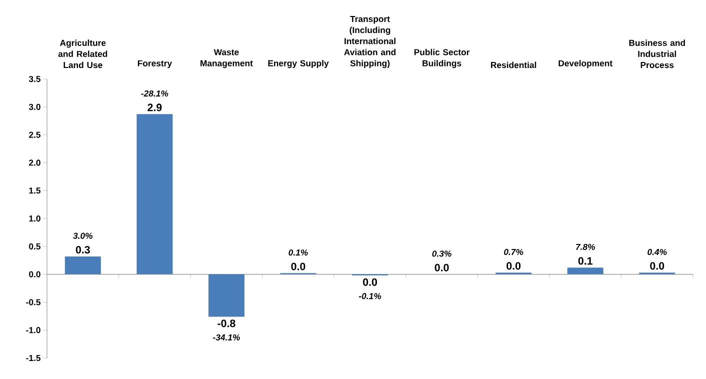 The image size is (706, 379). Describe the element at coordinates (370, 42) in the screenshot. I see `x-tick-label: Transport (Including International Aviation and Shipping)` at that location.